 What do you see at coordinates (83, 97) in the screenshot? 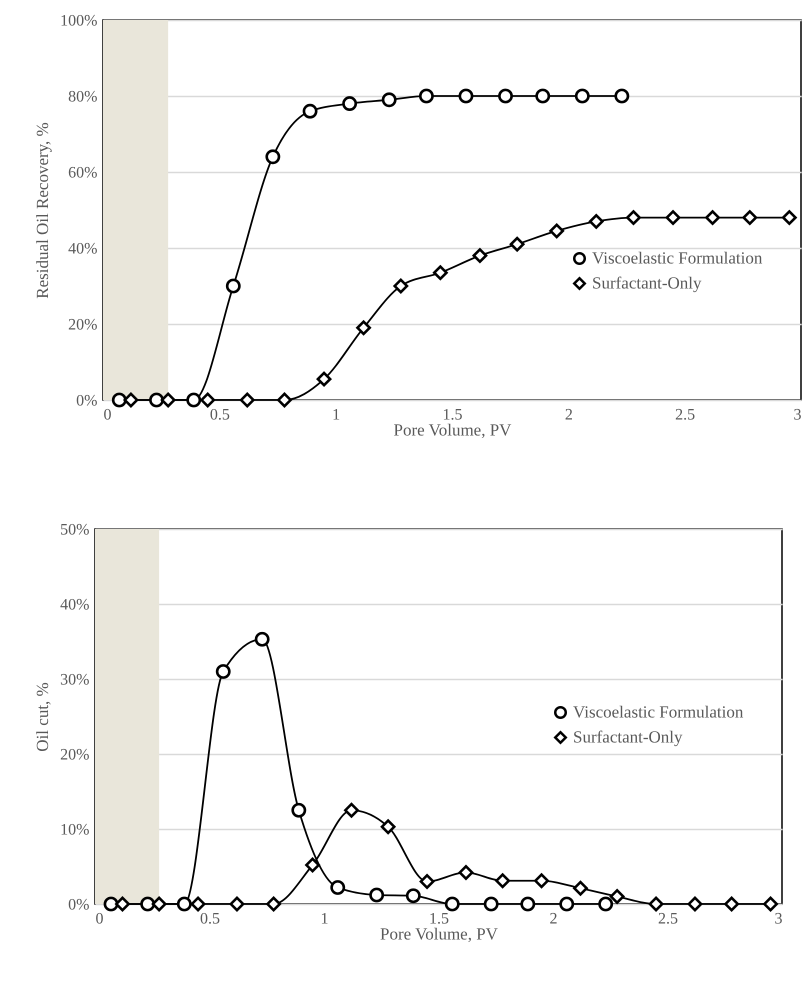
I see `y-tick-label: 80%` at bounding box center [83, 97].